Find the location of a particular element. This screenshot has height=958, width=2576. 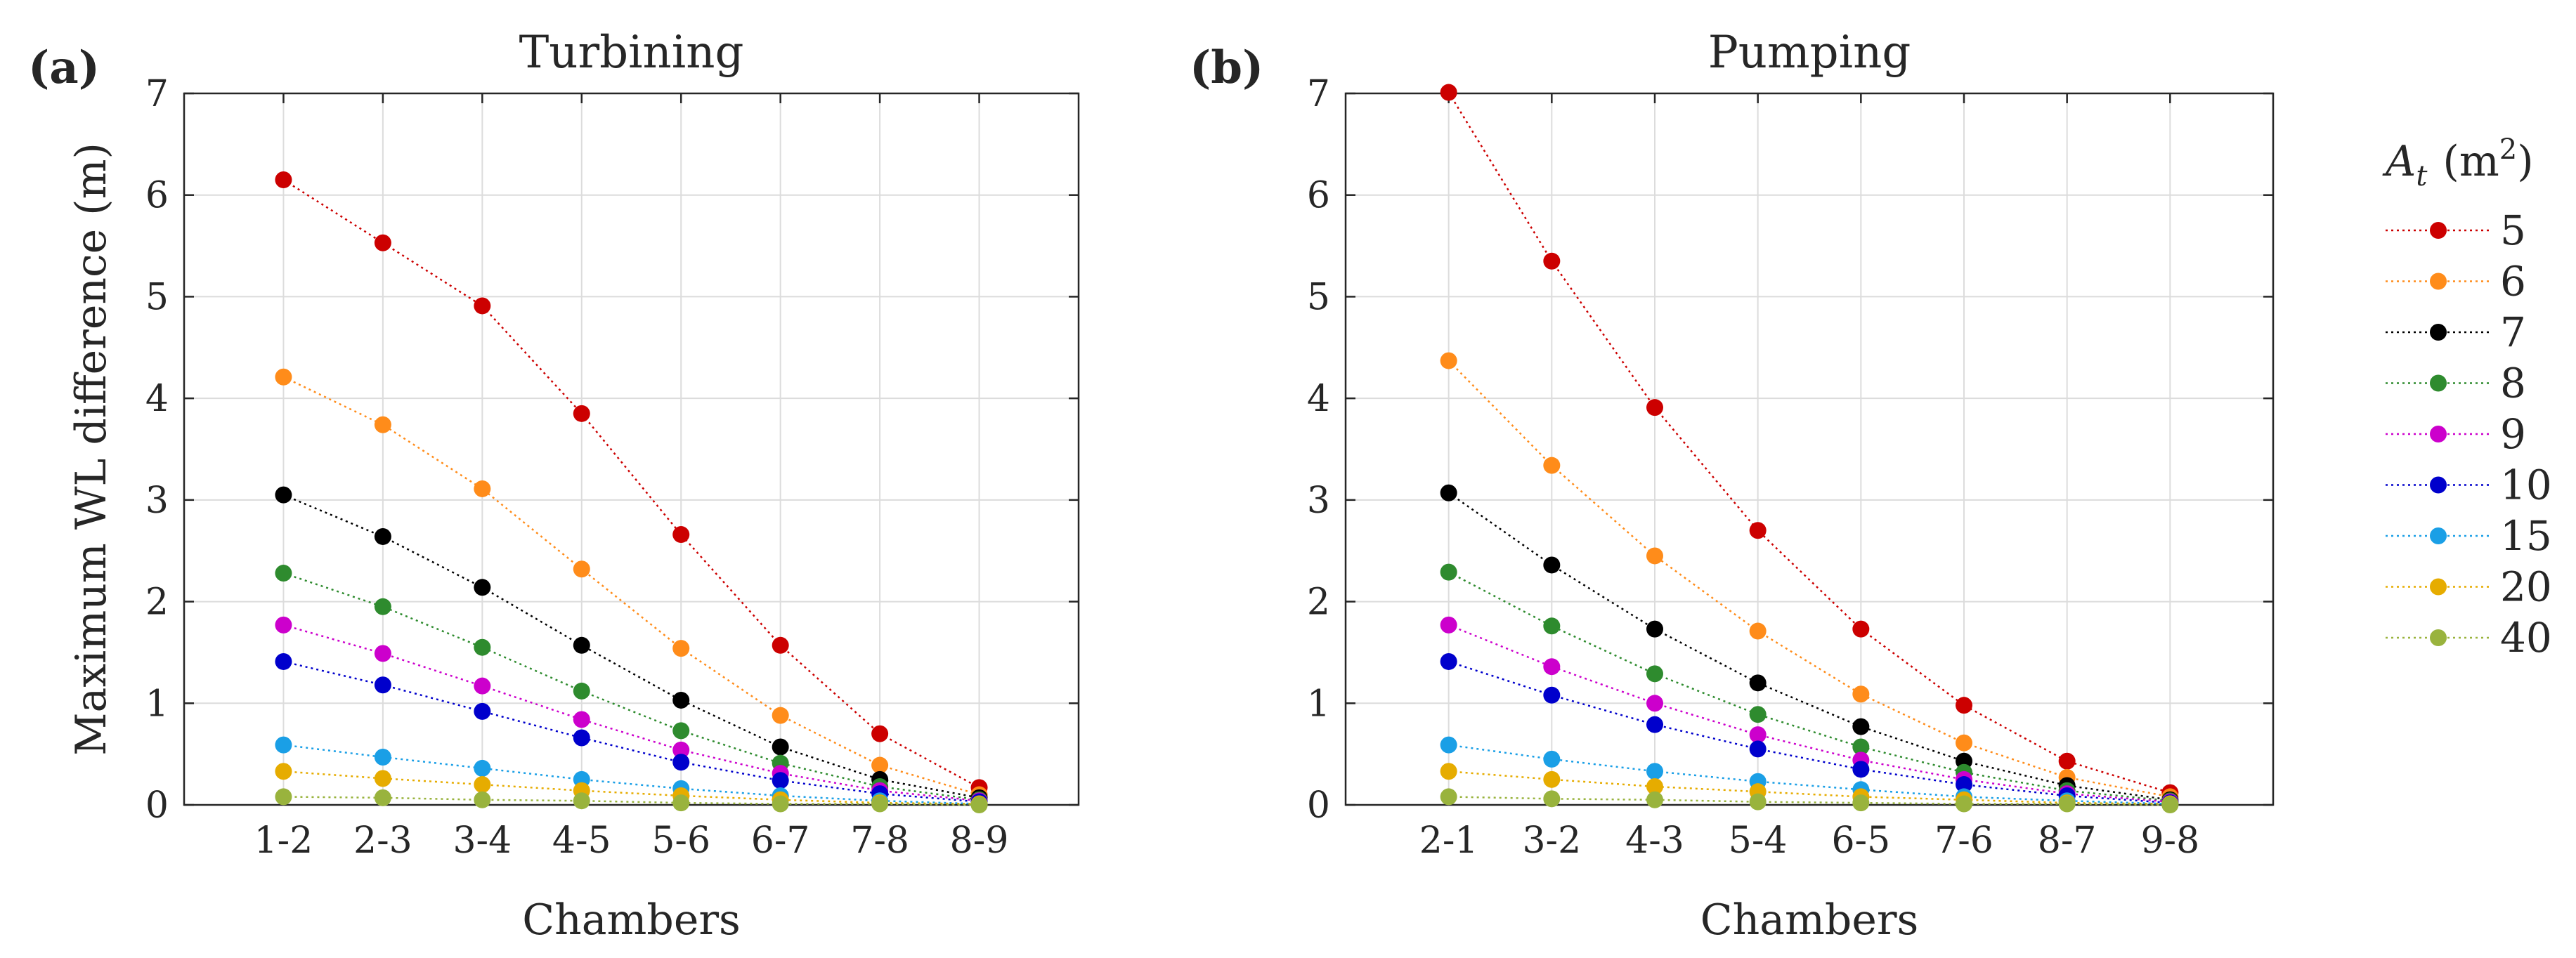

legend-entry-10: 10 is located at coordinates (2469, 485).